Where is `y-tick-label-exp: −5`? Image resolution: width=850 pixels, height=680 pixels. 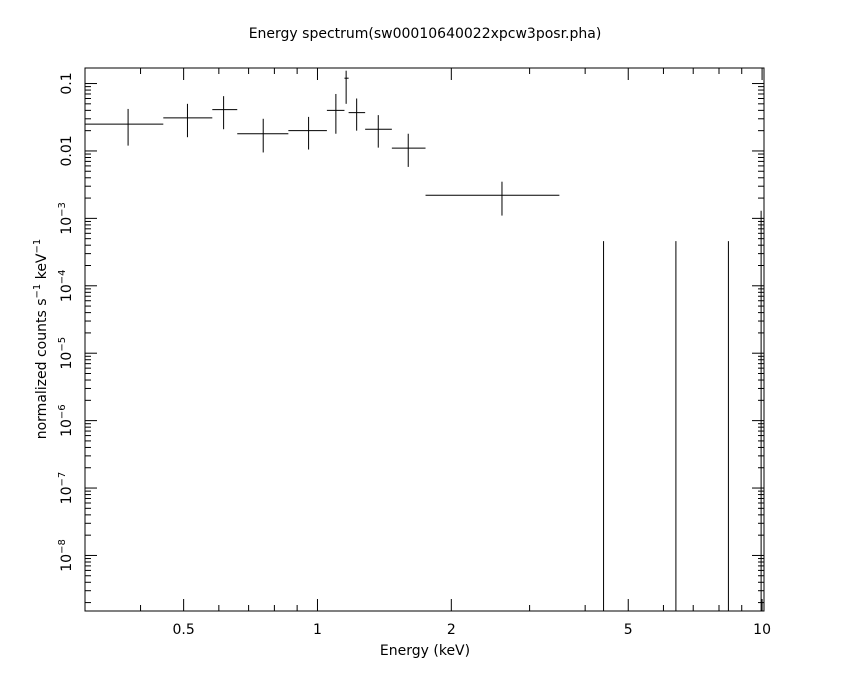
y-tick-label-exp: −5 is located at coordinates (62, 344).